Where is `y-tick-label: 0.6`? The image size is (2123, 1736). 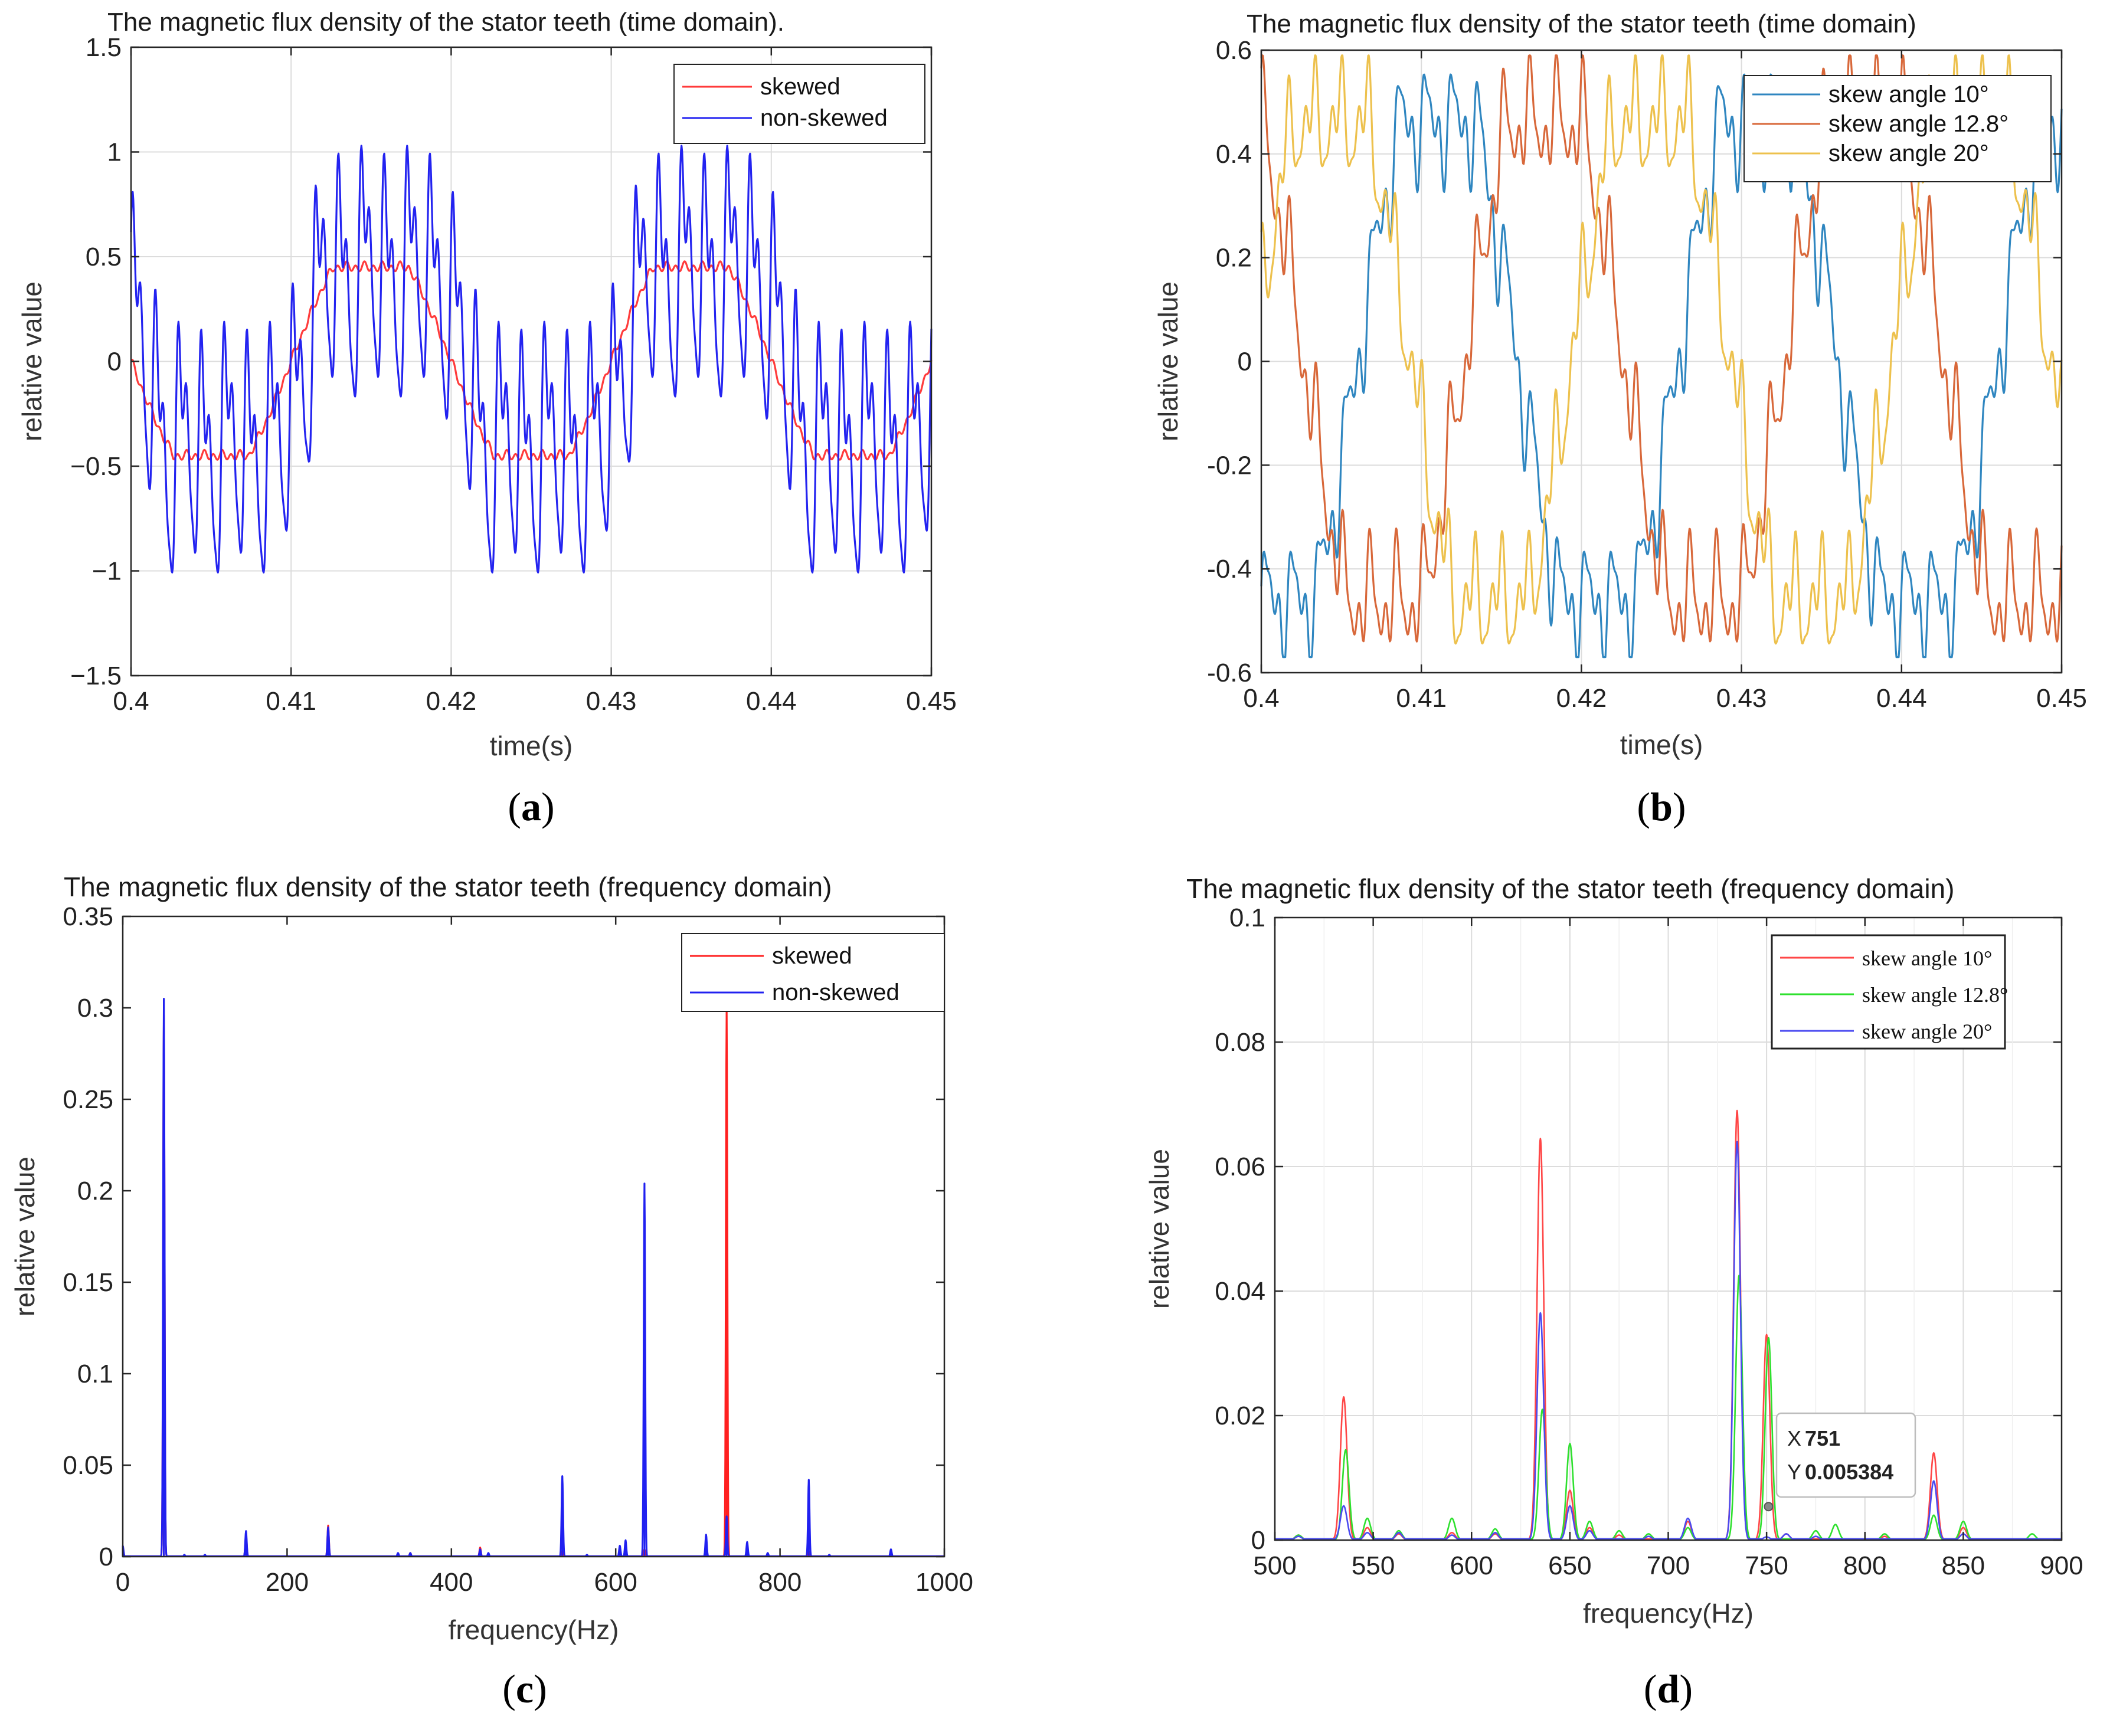 y-tick-label: 0.6 is located at coordinates (1234, 50).